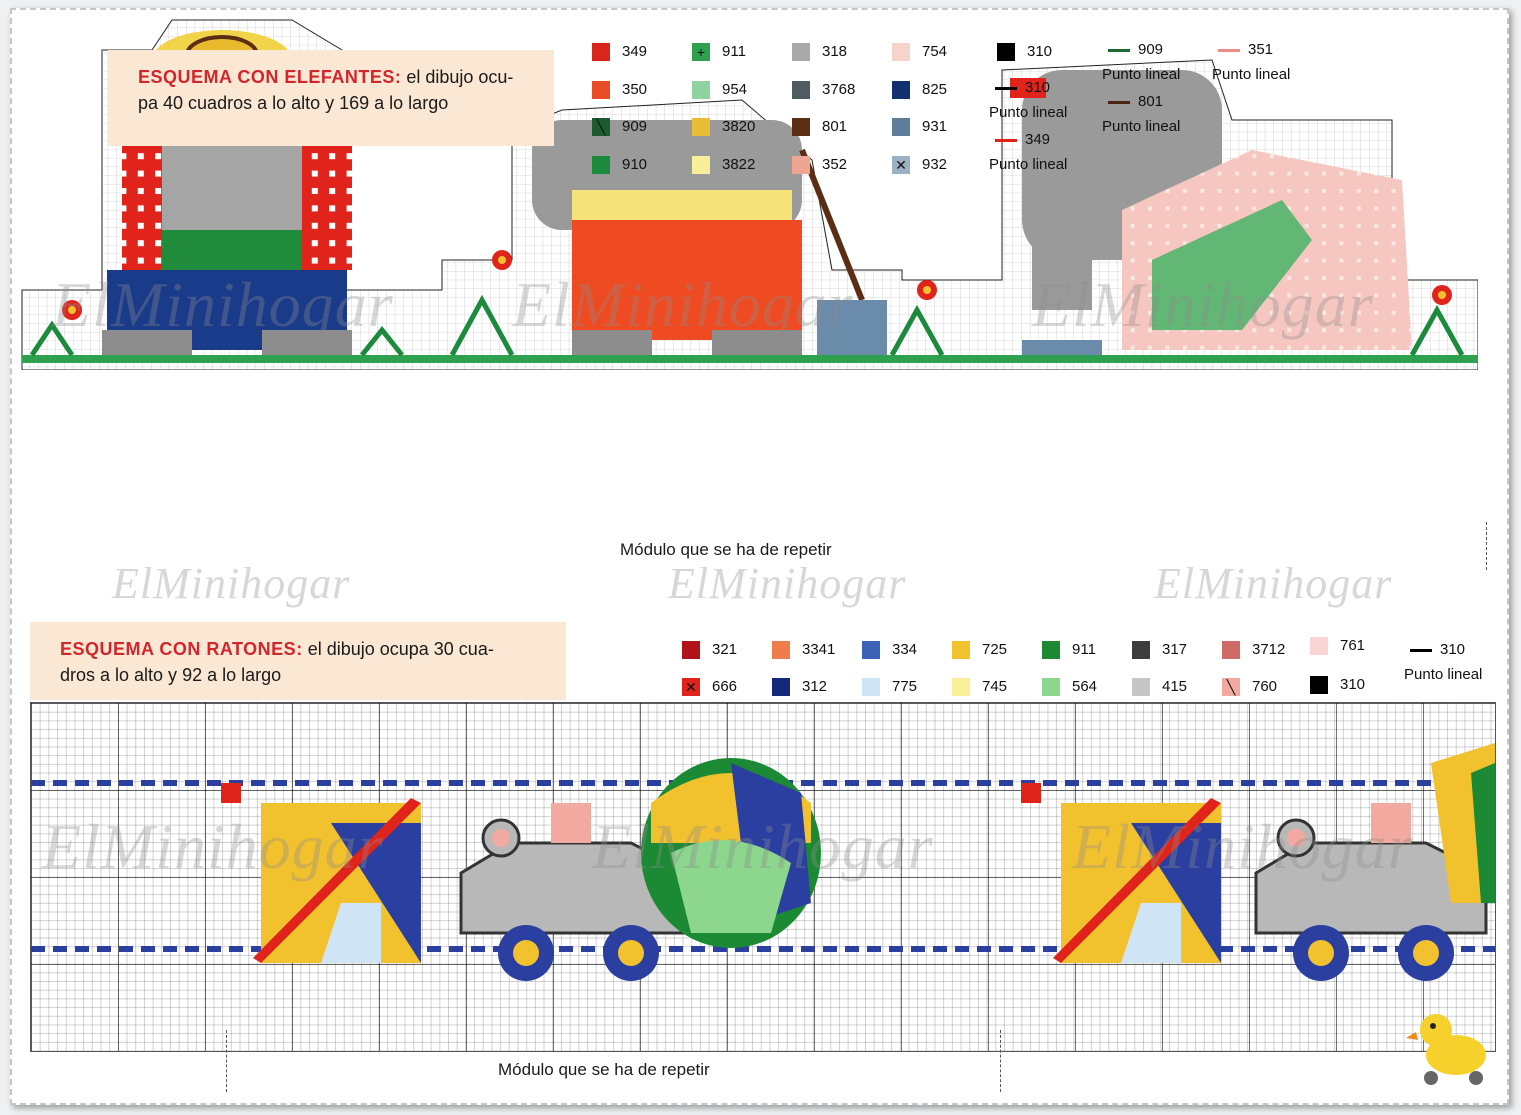 This screenshot has width=1521, height=1115. Describe the element at coordinates (293, 103) in the screenshot. I see `elephant-title-line2: pa 40 cuadros a lo alto y 169 a lo largo` at that location.